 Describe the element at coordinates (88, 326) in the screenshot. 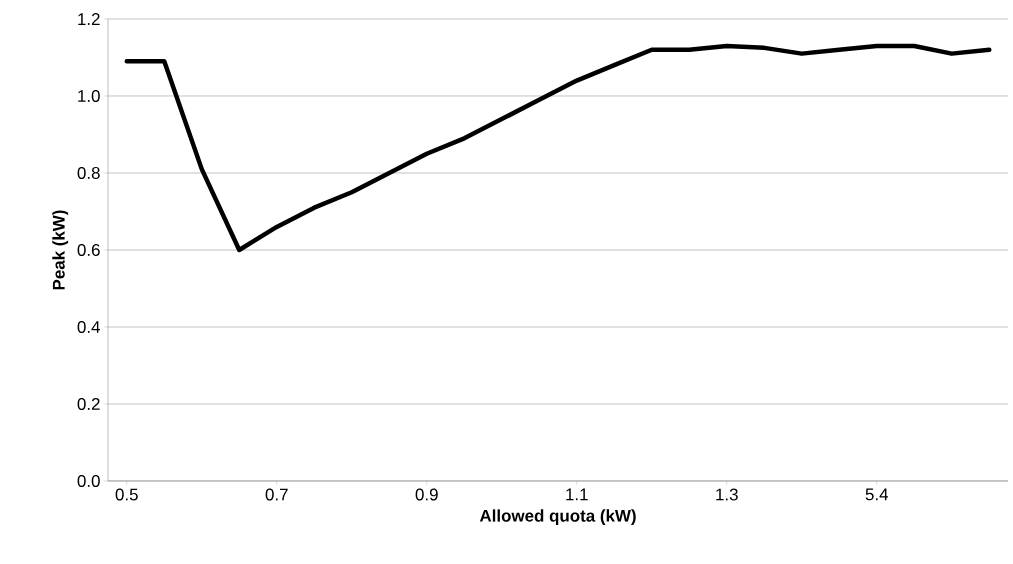

I see `y-tick-label: 0.4` at that location.